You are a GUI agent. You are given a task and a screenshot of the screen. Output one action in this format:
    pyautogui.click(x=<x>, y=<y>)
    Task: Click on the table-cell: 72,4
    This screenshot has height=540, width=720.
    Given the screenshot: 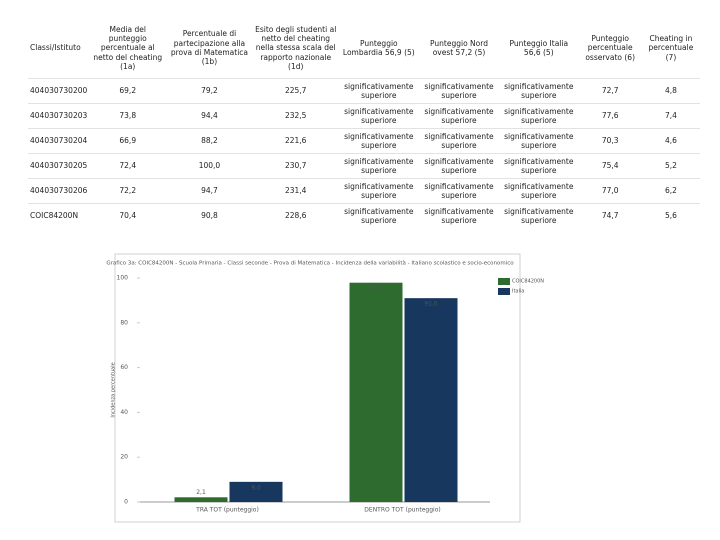 What is the action you would take?
    pyautogui.click(x=128, y=166)
    